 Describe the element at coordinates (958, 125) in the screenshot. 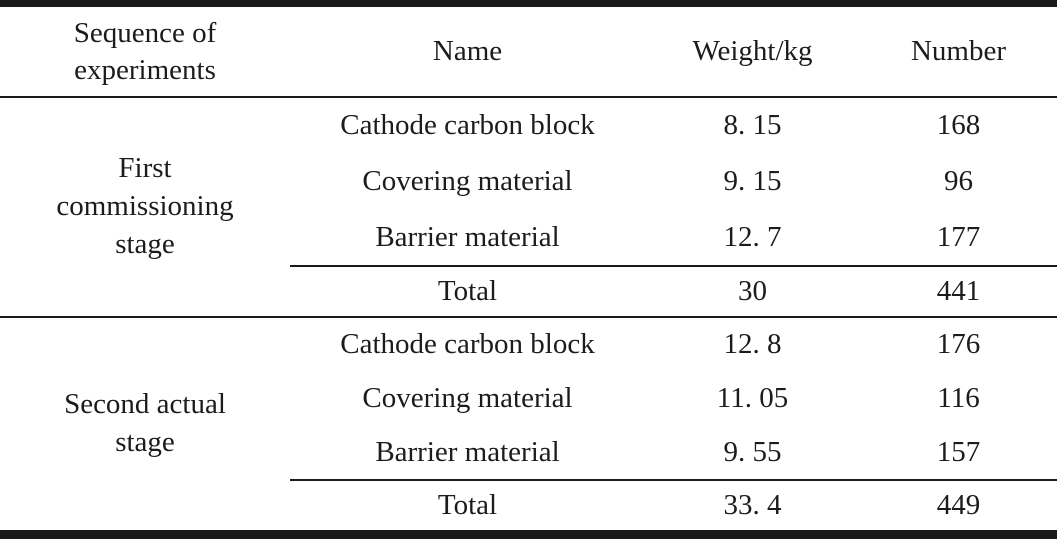

I see `number-cell: 168` at that location.